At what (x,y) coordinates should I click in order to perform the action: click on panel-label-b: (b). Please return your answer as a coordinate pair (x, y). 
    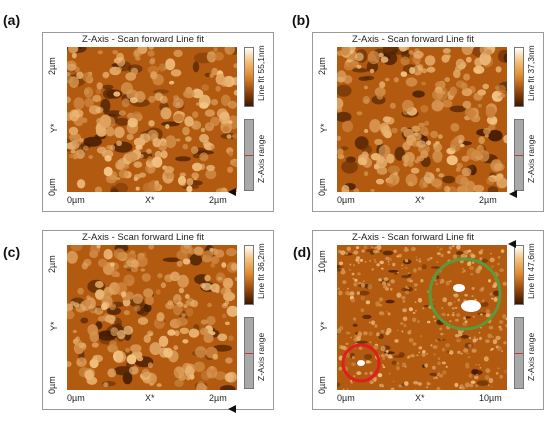
    Looking at the image, I should click on (301, 20).